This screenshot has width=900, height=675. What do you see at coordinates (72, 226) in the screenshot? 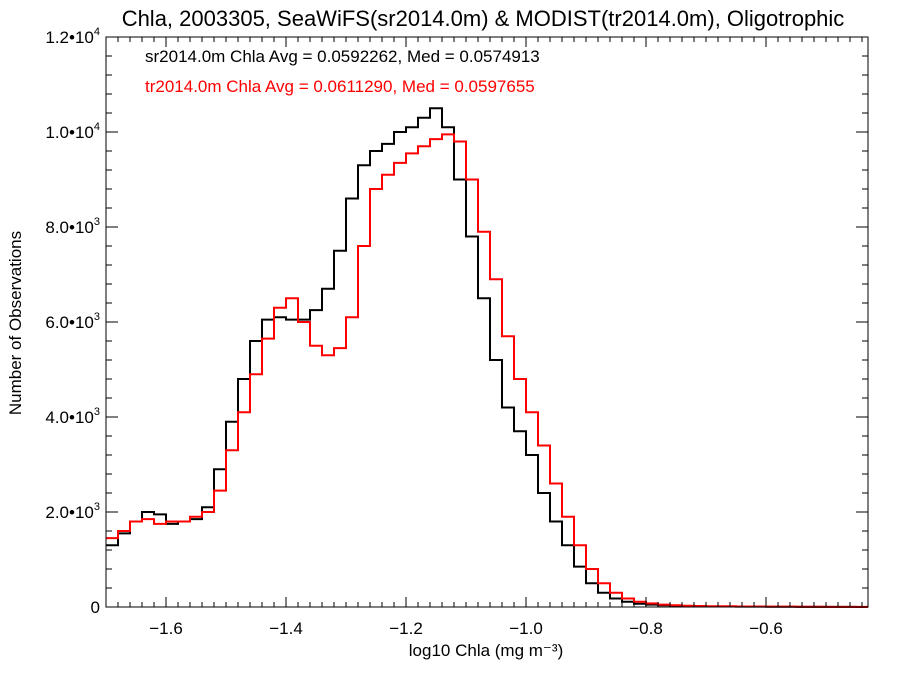
I see `y-tick-label: 8.0•103` at bounding box center [72, 226].